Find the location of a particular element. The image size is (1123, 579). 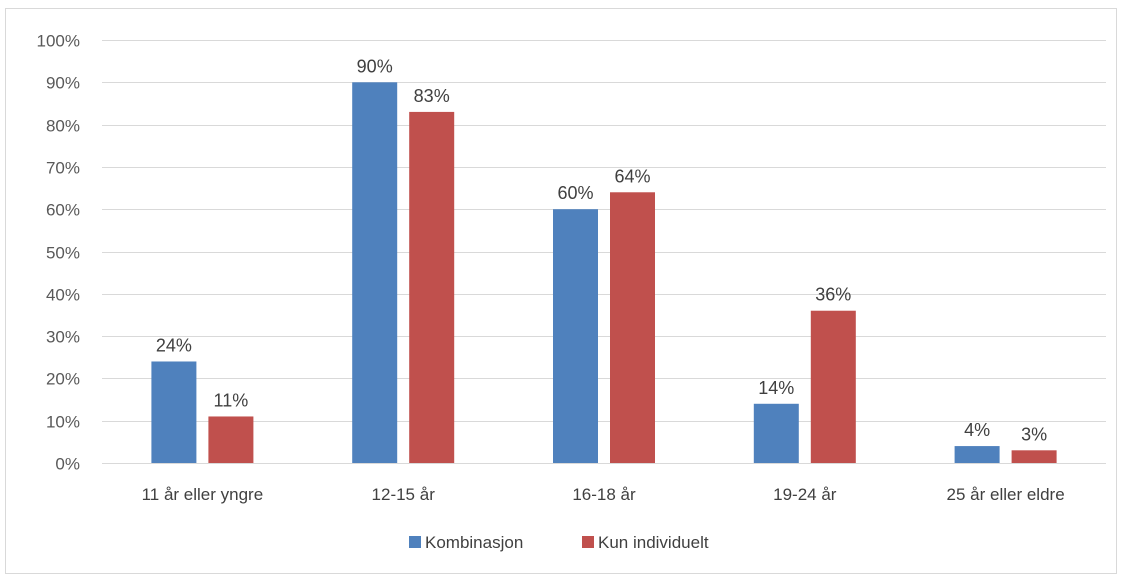

legend-label: Kun individuelt is located at coordinates (653, 542).